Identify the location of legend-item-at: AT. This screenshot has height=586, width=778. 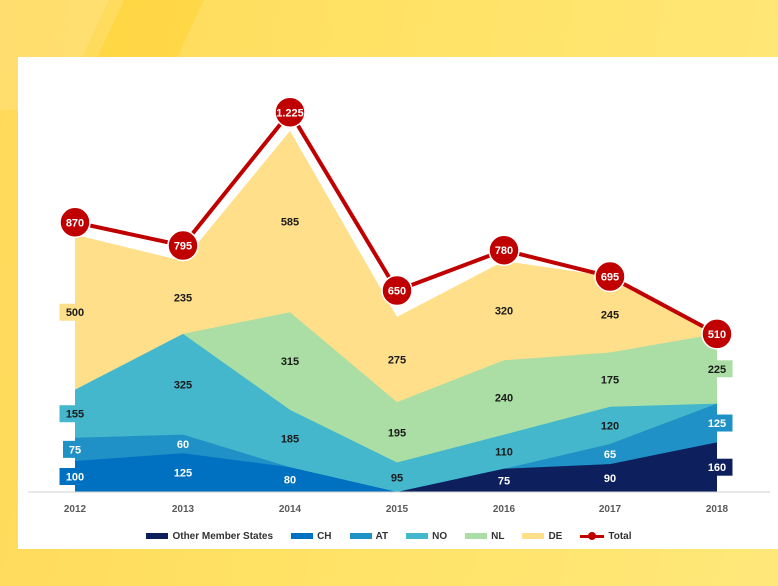
(369, 536).